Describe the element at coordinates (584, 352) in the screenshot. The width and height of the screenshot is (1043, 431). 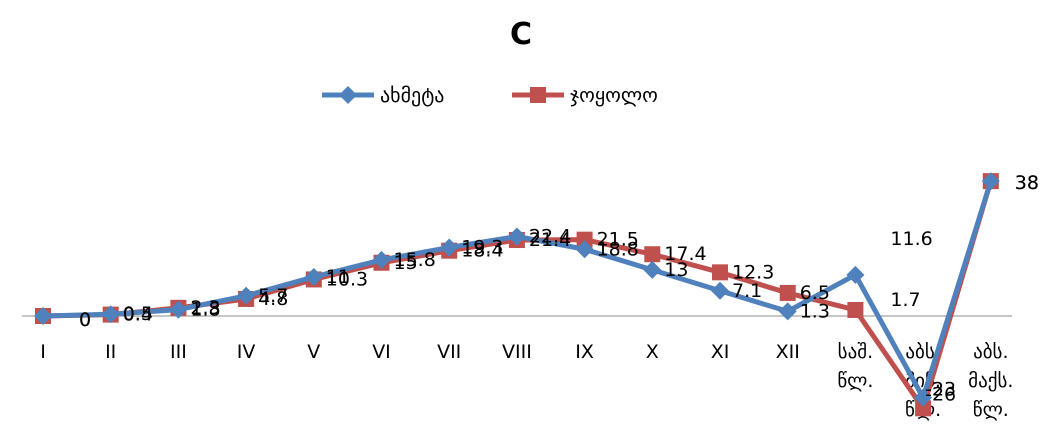
I see `x-tick-label: IX` at that location.